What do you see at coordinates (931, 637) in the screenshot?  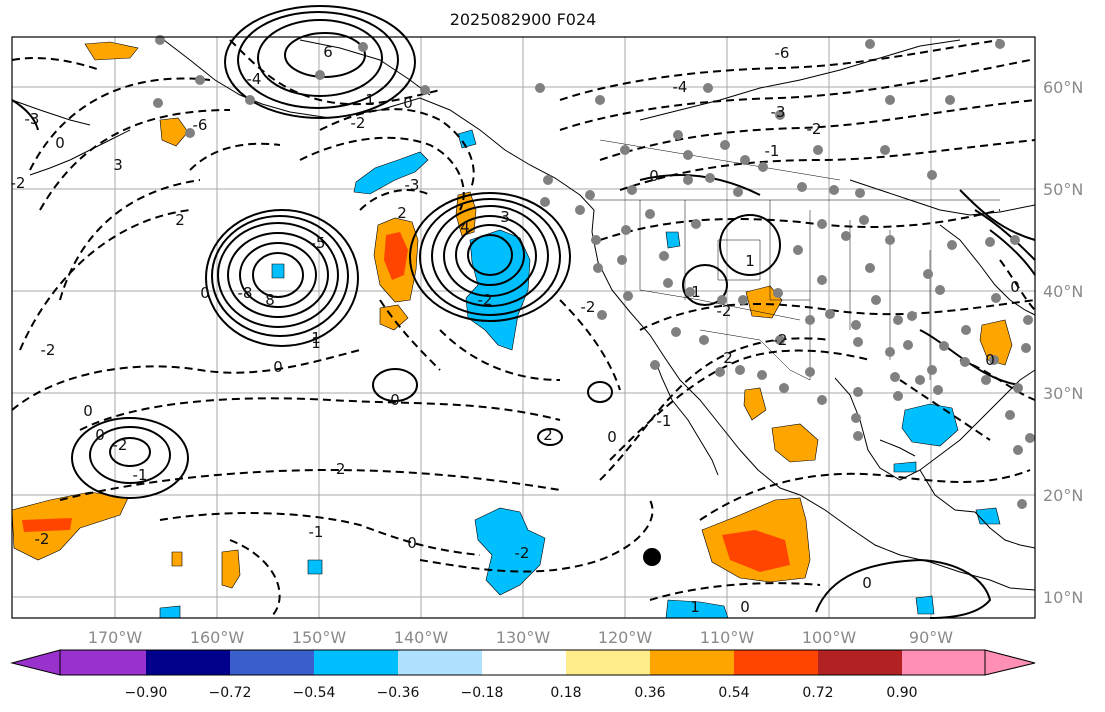 I see `lon-label: 90°W` at bounding box center [931, 637].